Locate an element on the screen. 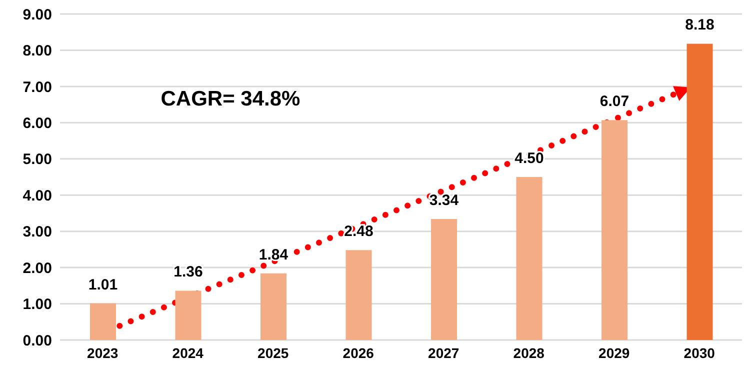 The image size is (750, 374). x-tick-label: 2025 is located at coordinates (273, 352).